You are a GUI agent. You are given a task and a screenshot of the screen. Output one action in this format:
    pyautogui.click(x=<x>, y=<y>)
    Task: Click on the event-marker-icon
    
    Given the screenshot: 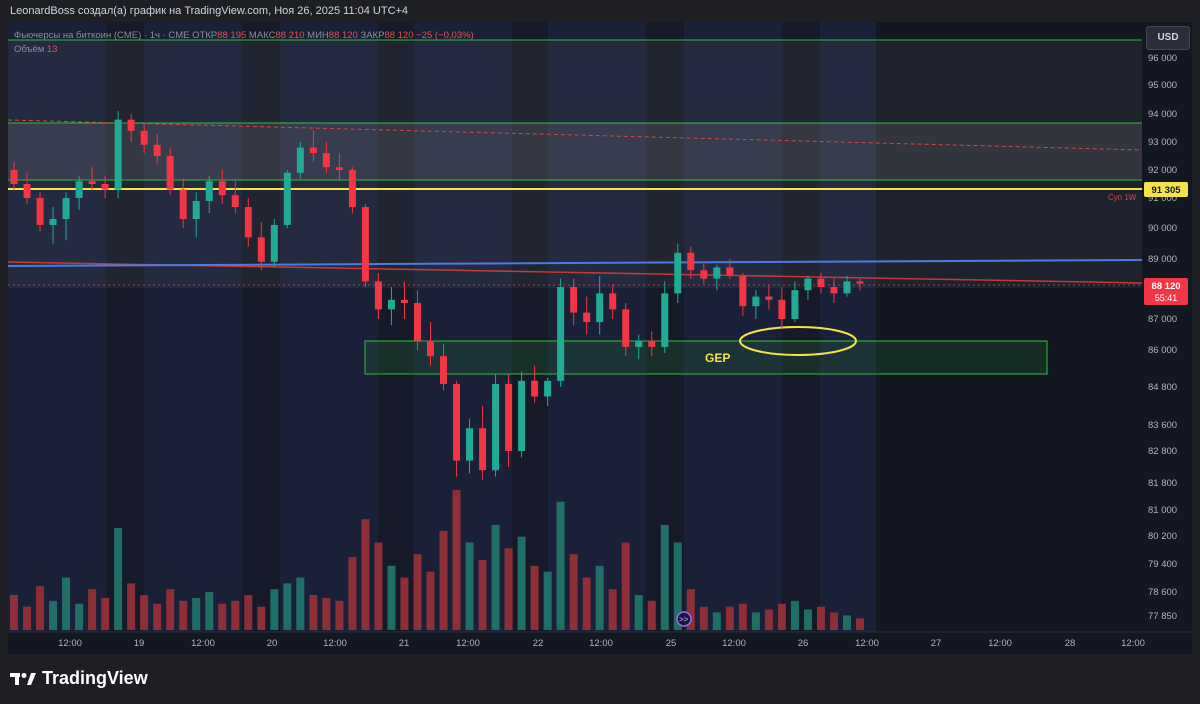 What is the action you would take?
    pyautogui.click(x=684, y=619)
    